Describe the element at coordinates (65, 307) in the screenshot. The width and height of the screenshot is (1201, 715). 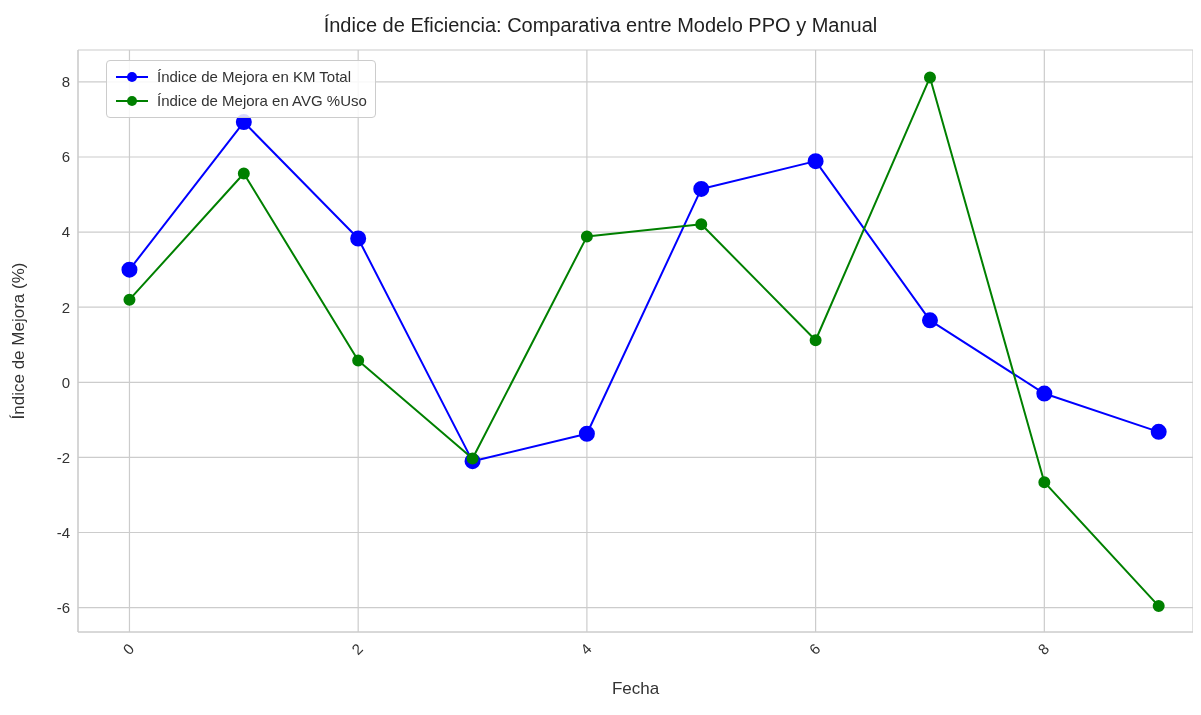
I see `y-tick-label: 2` at that location.